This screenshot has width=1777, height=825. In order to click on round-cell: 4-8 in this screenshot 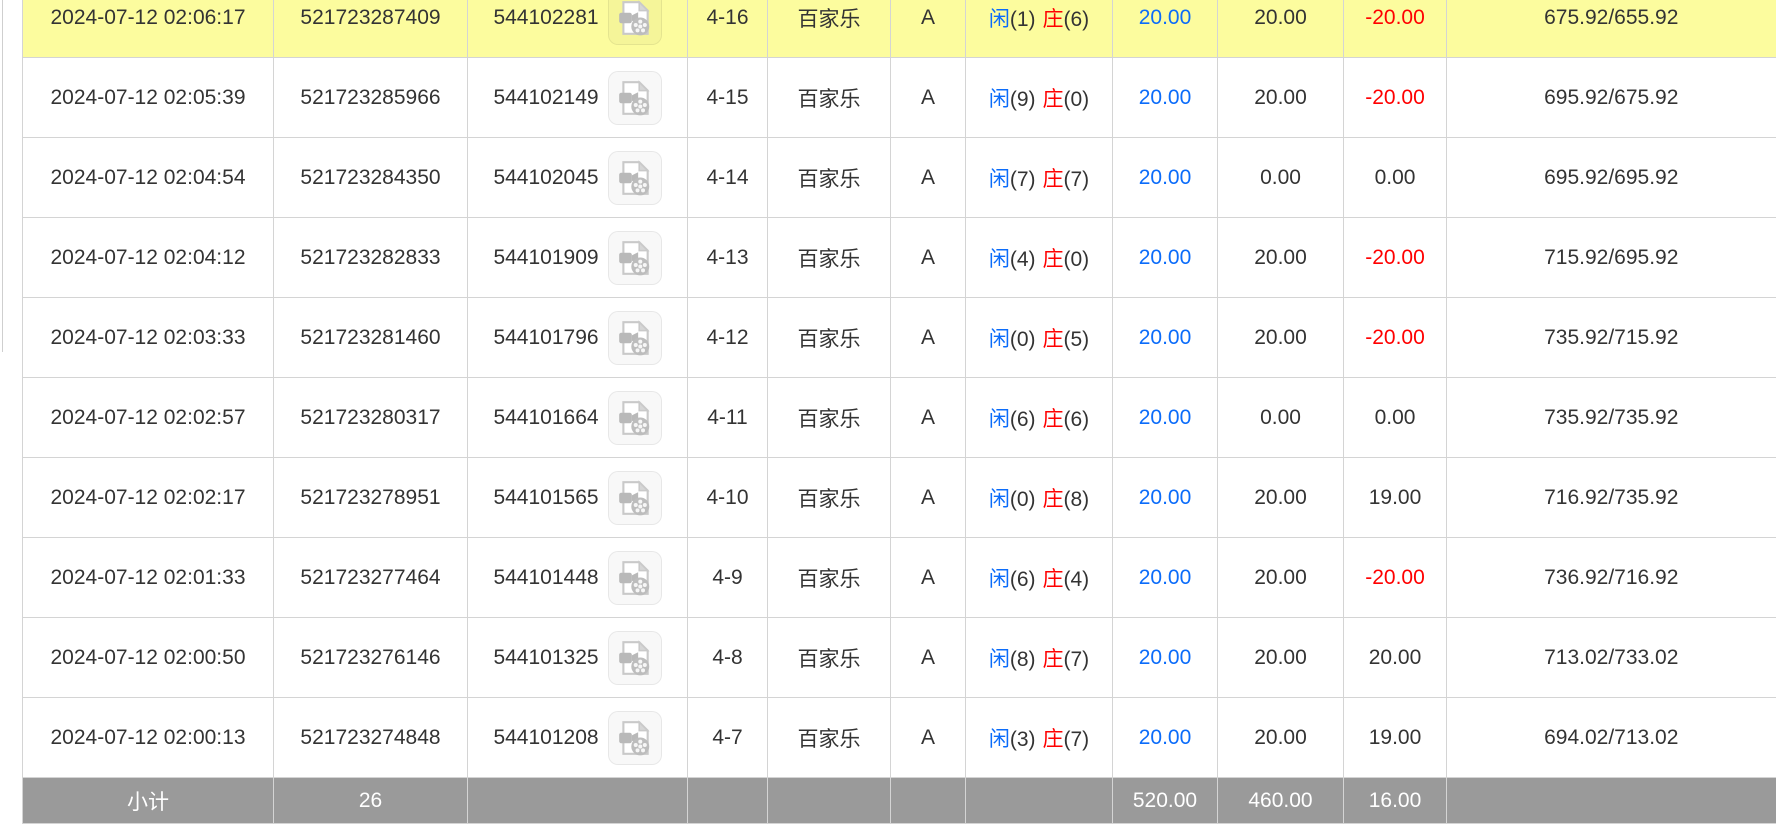, I will do `click(727, 657)`.